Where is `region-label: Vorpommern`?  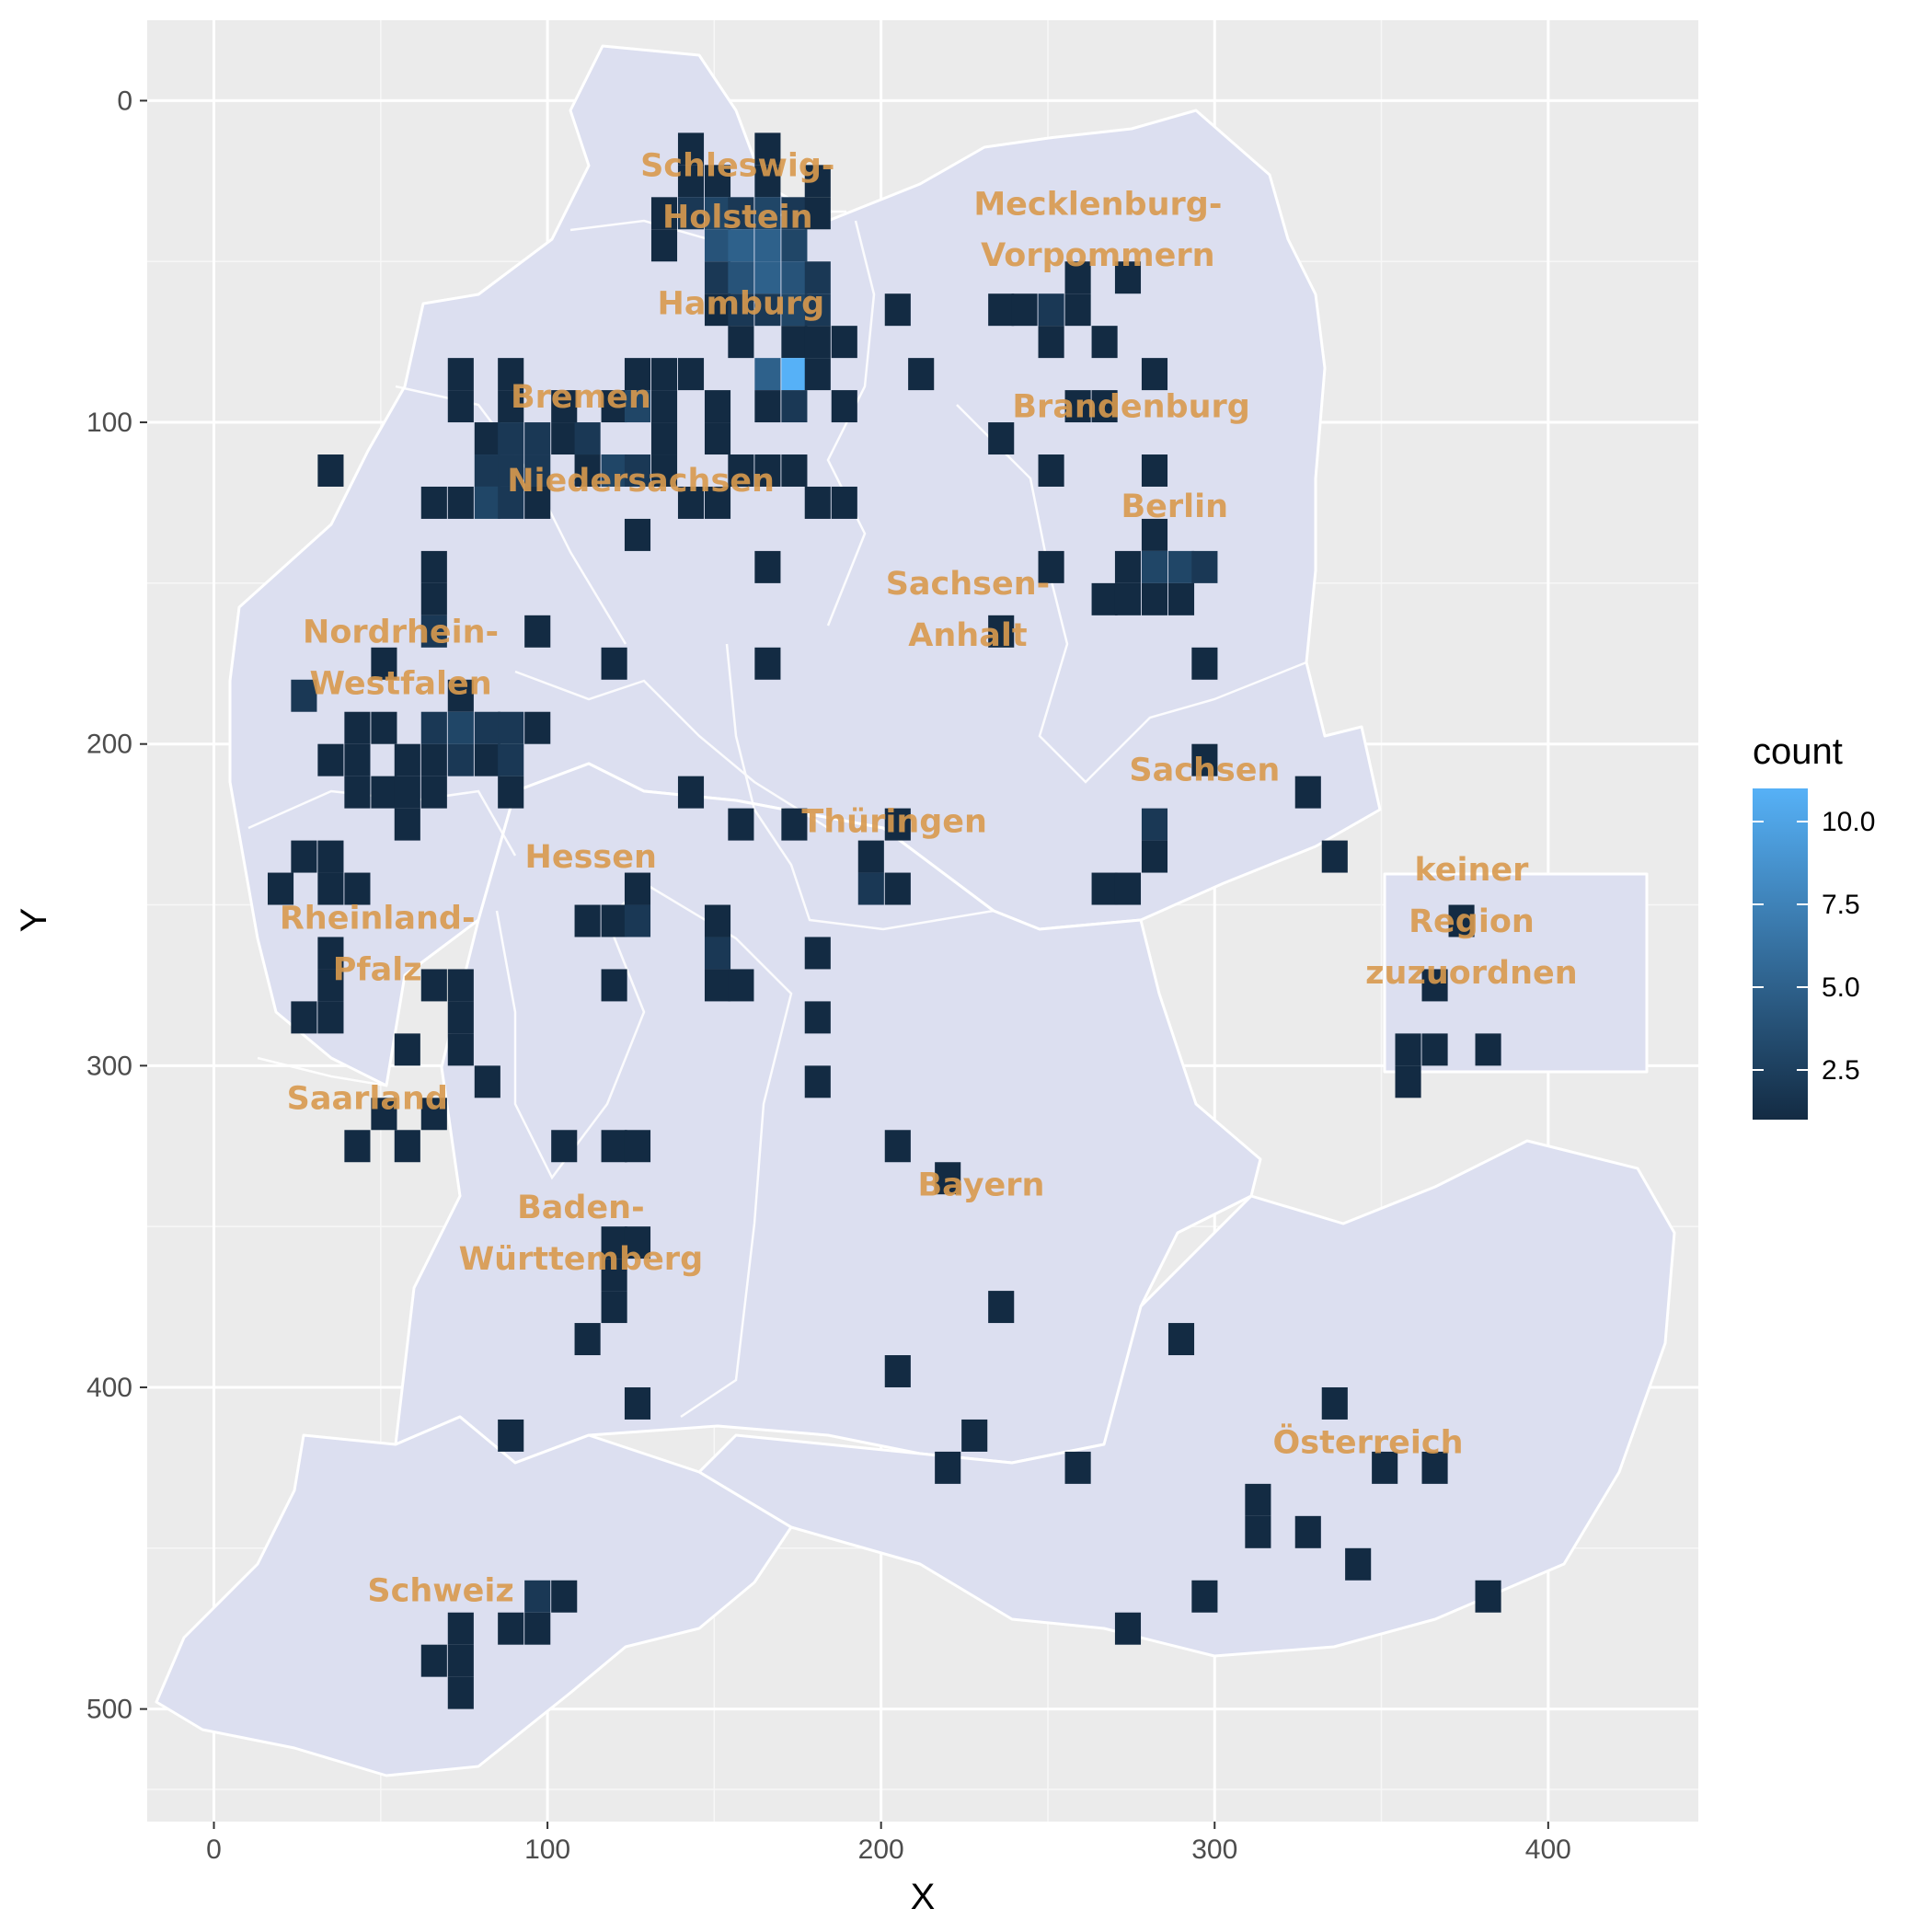 region-label: Vorpommern is located at coordinates (1097, 255).